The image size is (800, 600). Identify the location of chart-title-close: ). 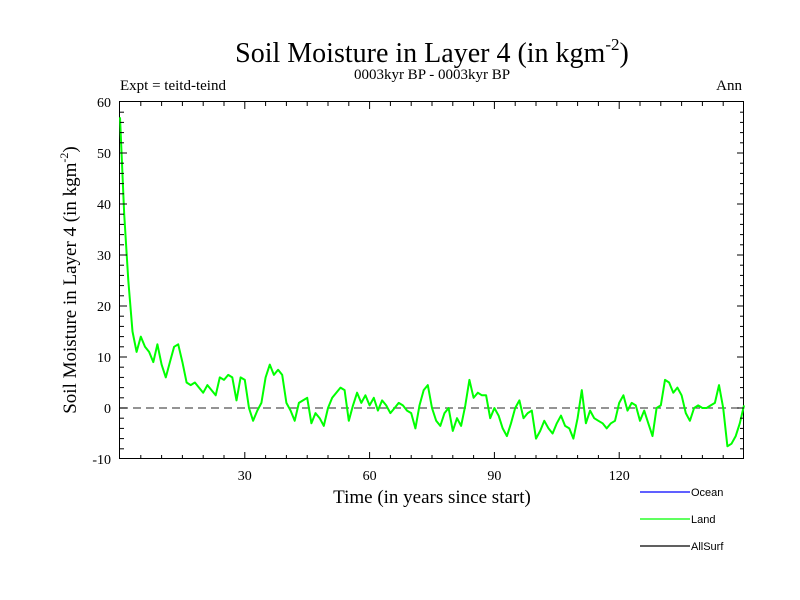
(624, 53).